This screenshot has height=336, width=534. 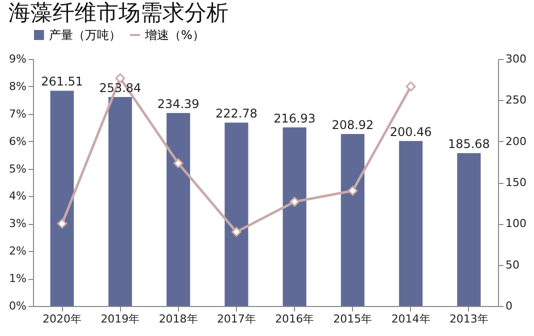 What do you see at coordinates (352, 319) in the screenshot?
I see `x-tick-label: 2015年` at bounding box center [352, 319].